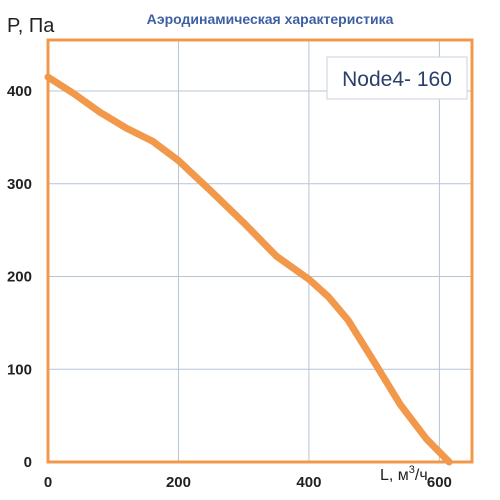 The height and width of the screenshot is (500, 500). What do you see at coordinates (270, 19) in the screenshot?
I see `chart-title: Аэродинамическая характеристика` at bounding box center [270, 19].